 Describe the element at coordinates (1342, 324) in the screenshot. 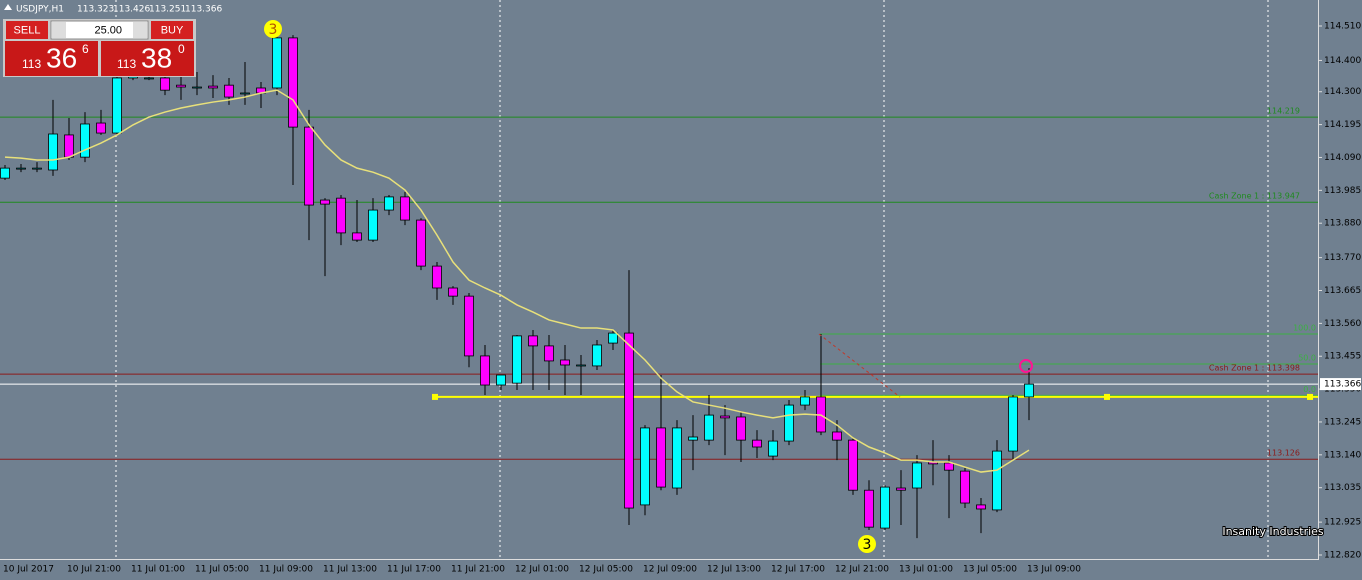

I see `y-tick-label: 113.560` at that location.